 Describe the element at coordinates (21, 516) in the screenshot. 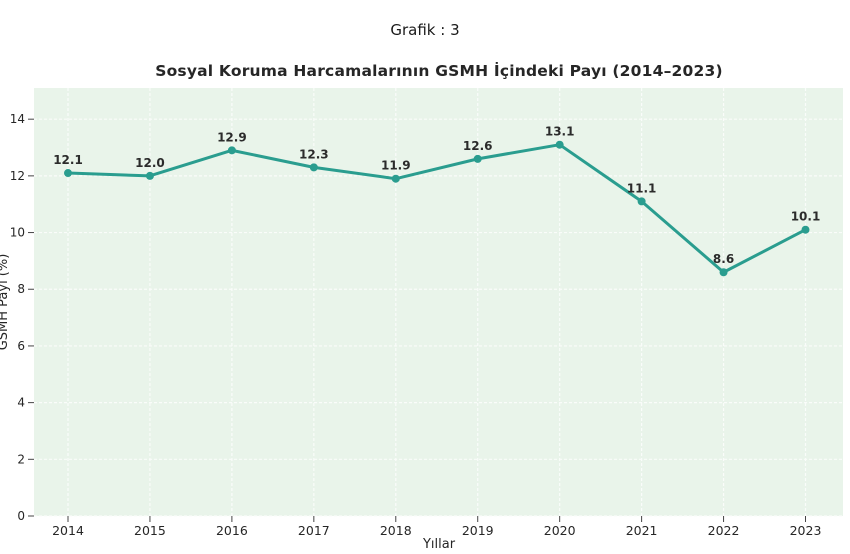

I see `y-tick-label: 0` at that location.